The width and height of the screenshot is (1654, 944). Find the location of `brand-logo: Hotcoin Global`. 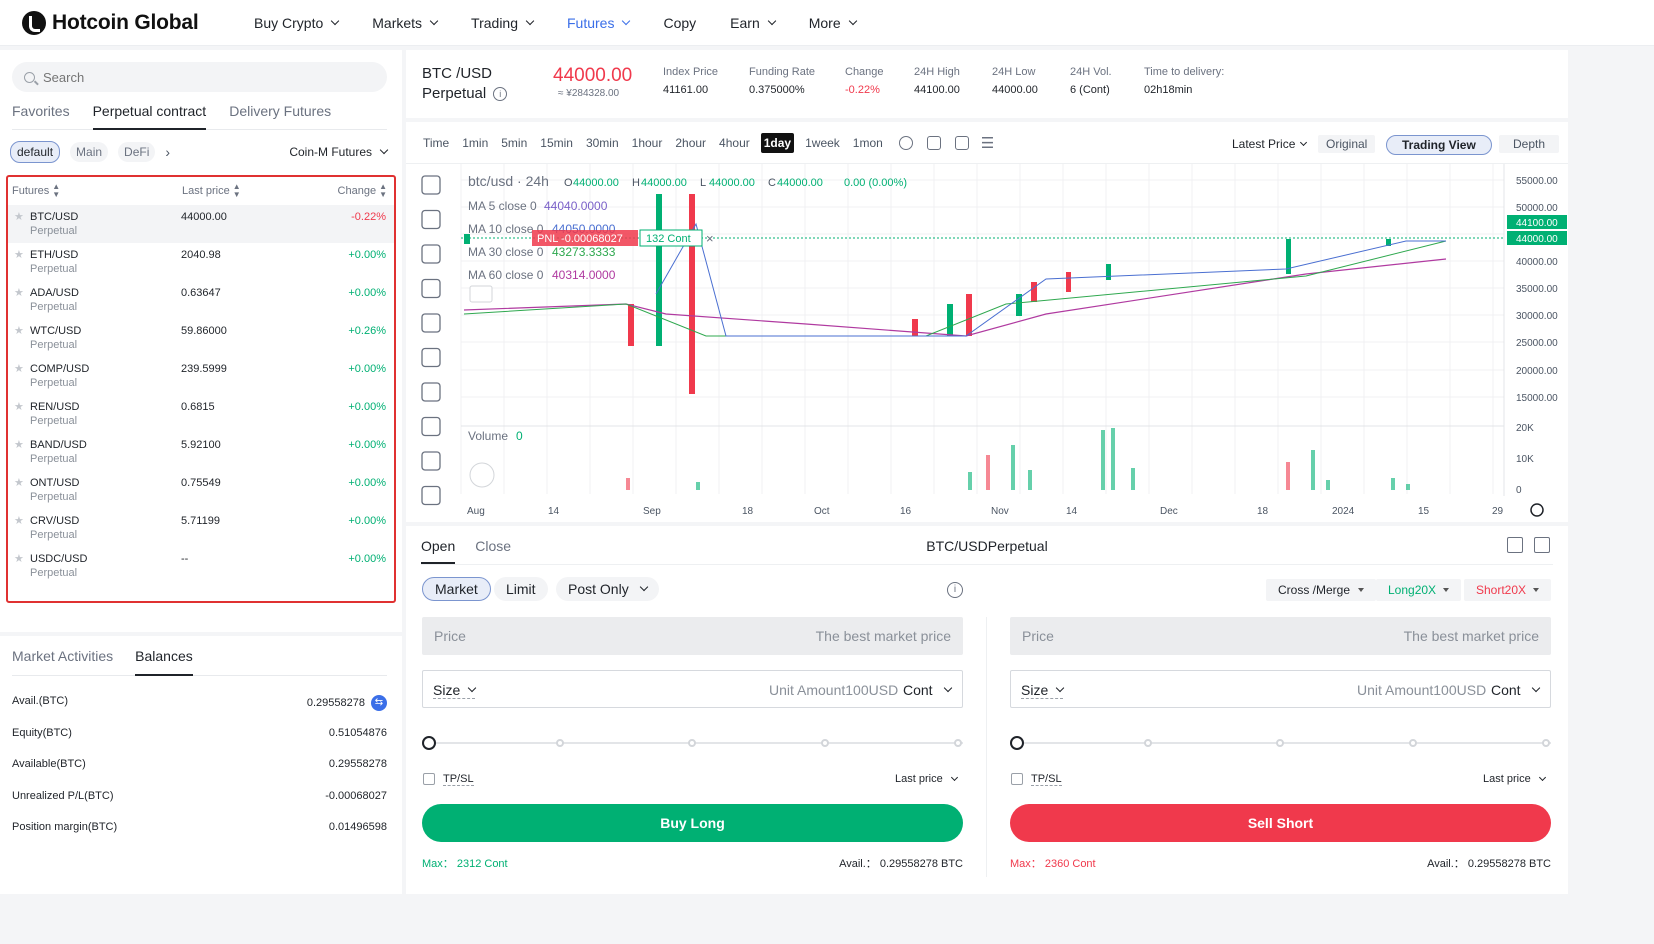

brand-logo: Hotcoin Global is located at coordinates (138, 22).